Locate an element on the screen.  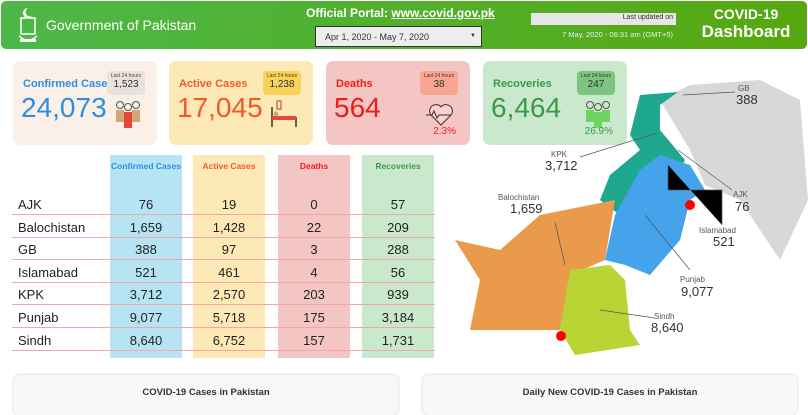
table-row: Islamabad 521 461 4 56 is located at coordinates (223, 272).